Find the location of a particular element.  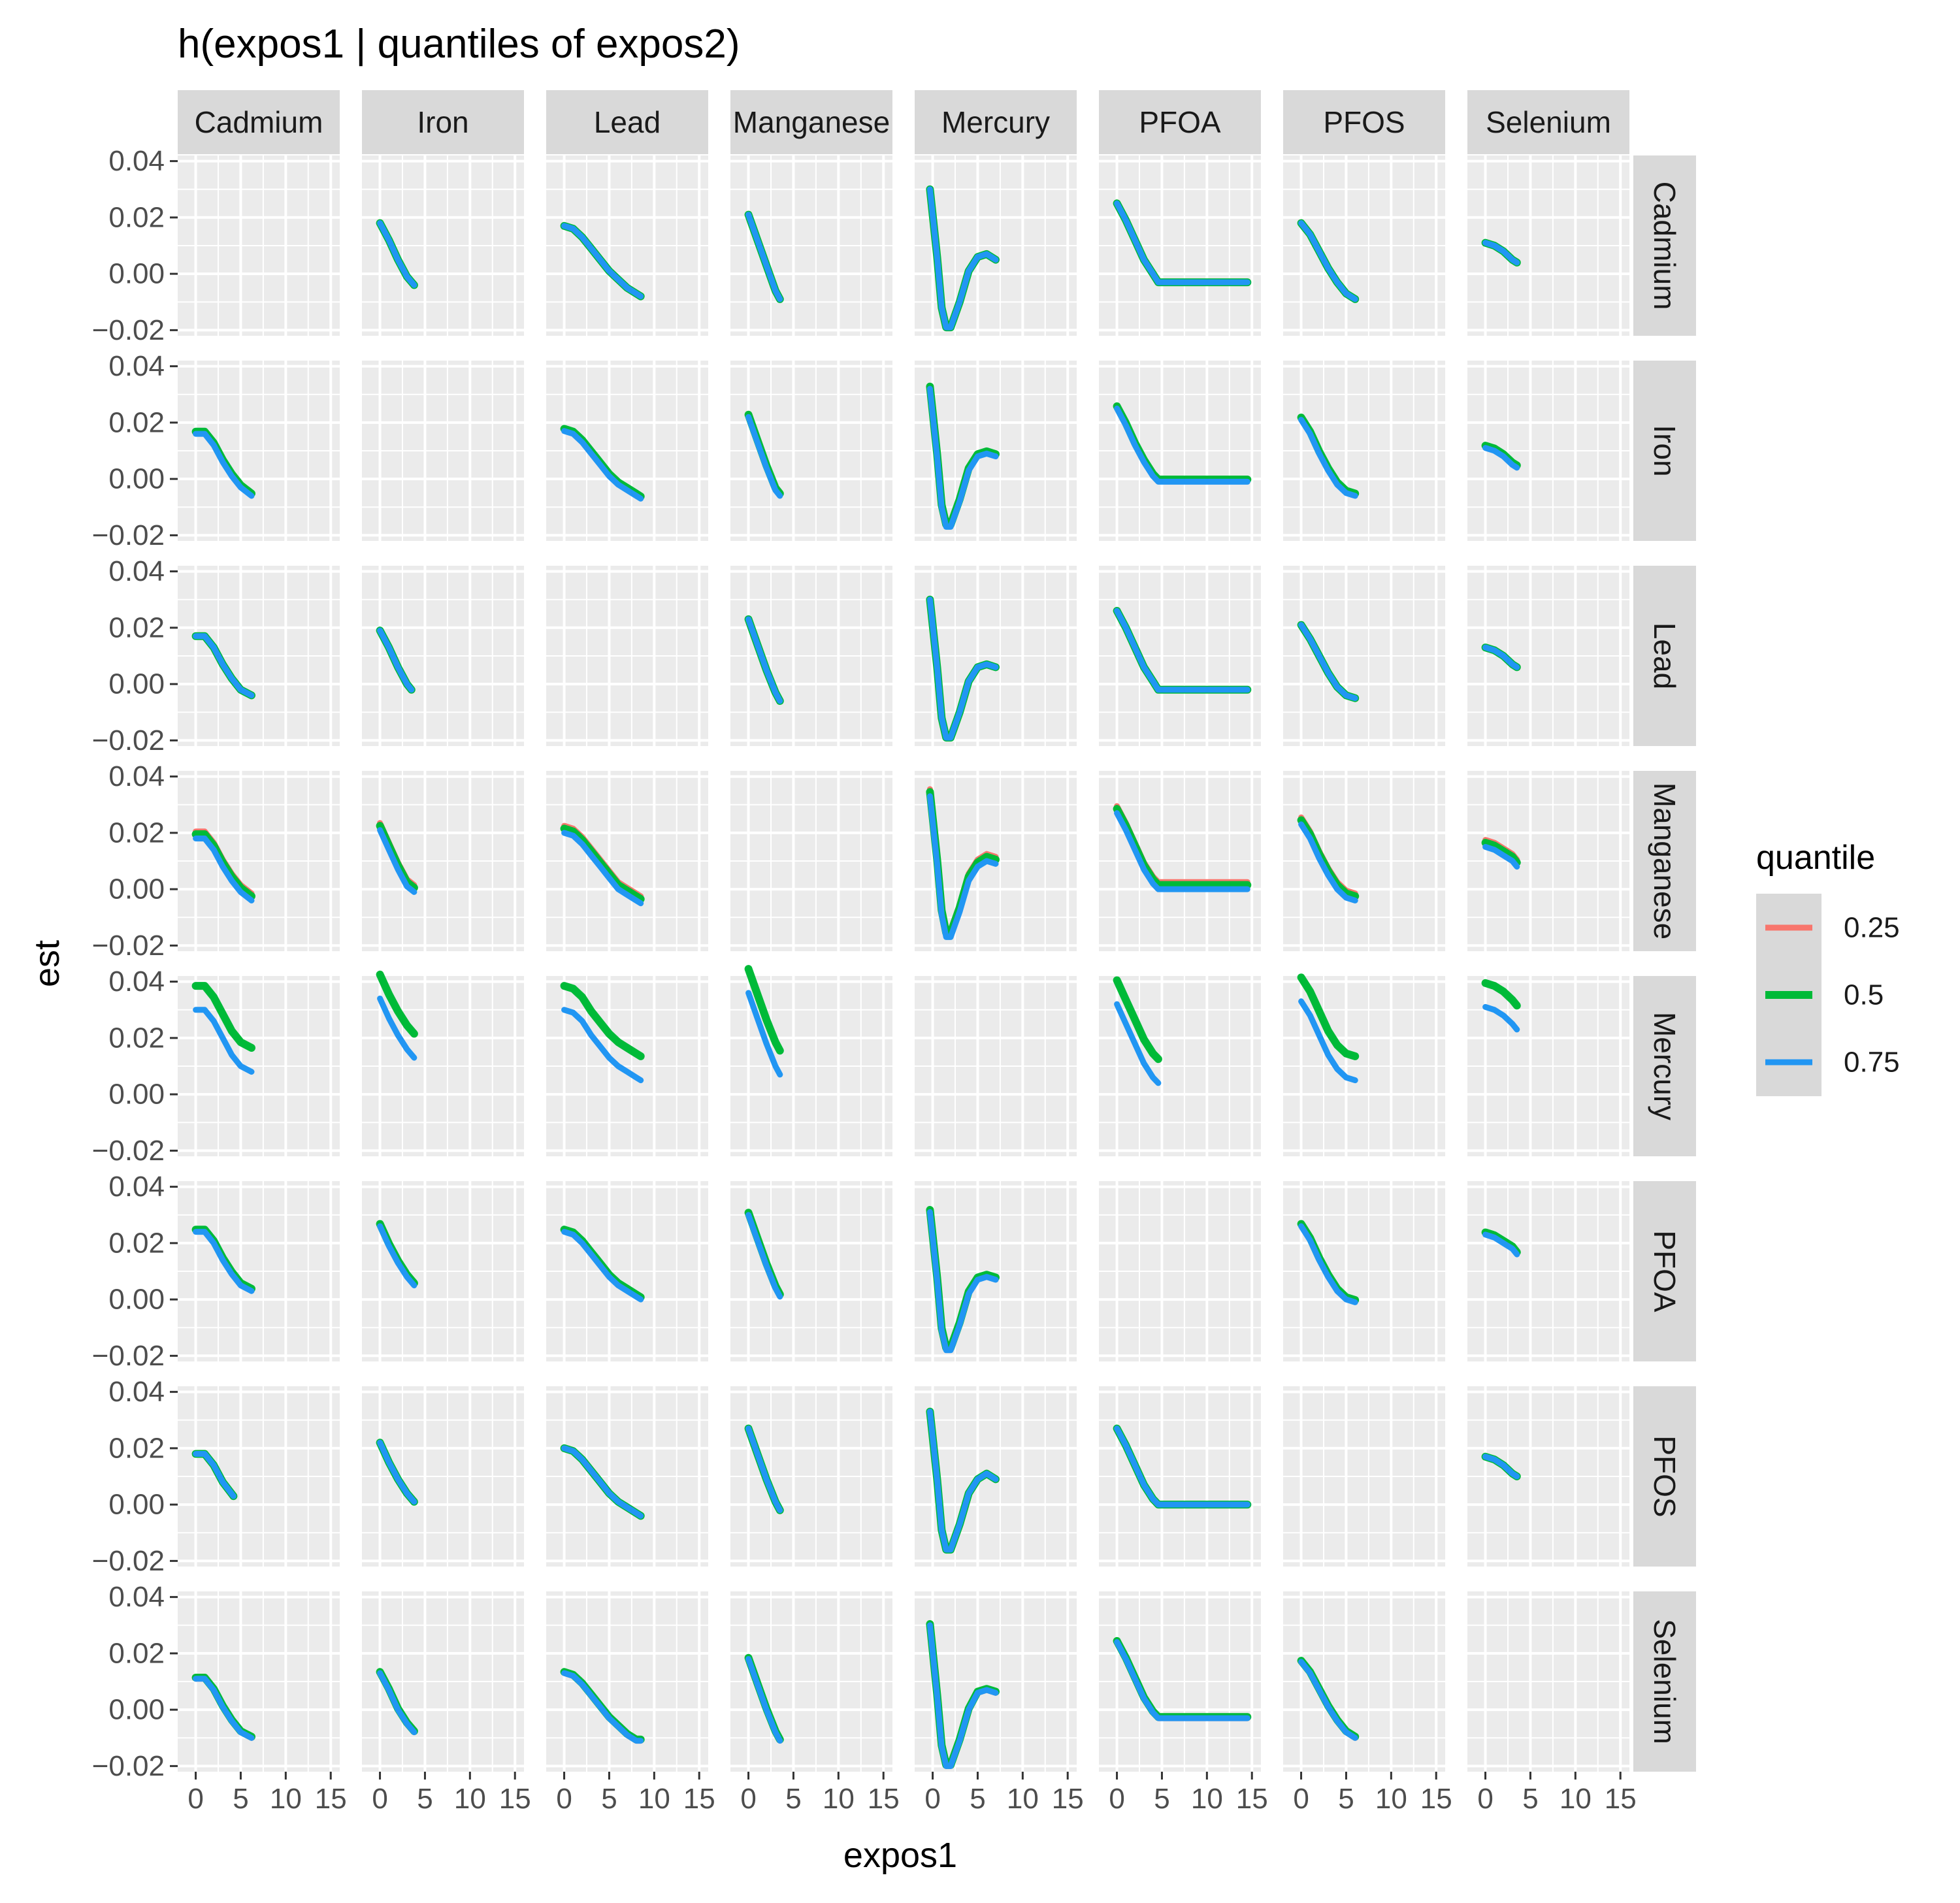

row-strip-mercury: Mercury is located at coordinates (1664, 1066).